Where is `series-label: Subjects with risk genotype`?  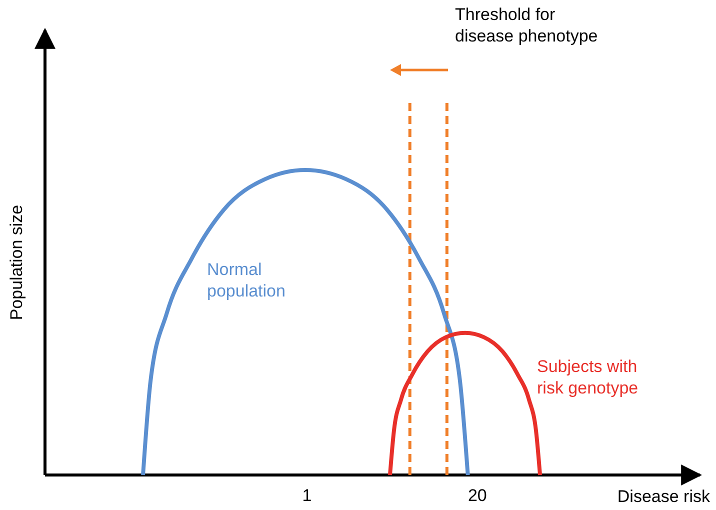 series-label: Subjects with risk genotype is located at coordinates (587, 377).